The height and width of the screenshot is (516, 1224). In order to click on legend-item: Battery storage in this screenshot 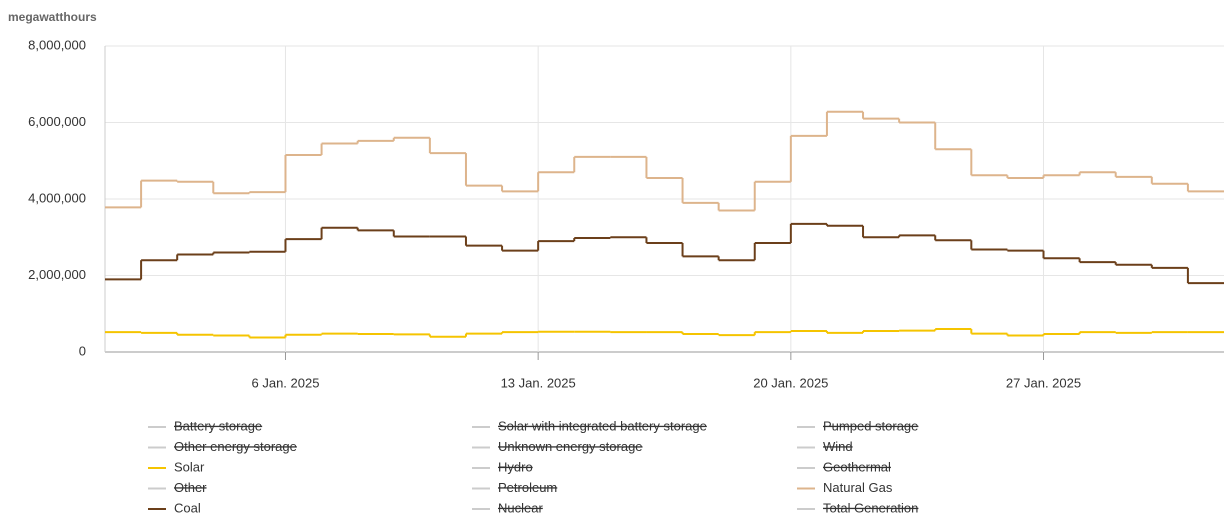, I will do `click(218, 425)`.